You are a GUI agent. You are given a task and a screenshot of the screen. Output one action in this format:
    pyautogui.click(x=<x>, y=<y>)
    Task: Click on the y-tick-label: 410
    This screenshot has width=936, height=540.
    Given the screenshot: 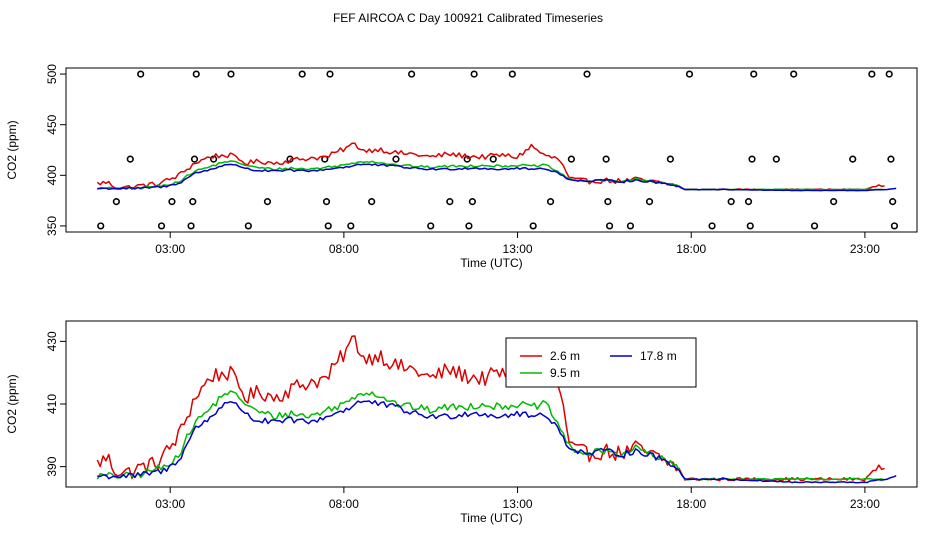 What is the action you would take?
    pyautogui.click(x=52, y=404)
    